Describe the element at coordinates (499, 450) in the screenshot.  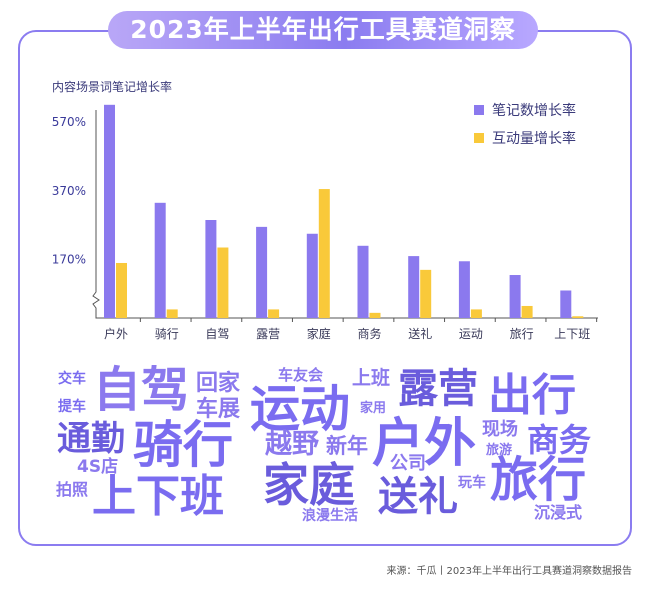
I see `word-cloud-word: 旅游` at that location.